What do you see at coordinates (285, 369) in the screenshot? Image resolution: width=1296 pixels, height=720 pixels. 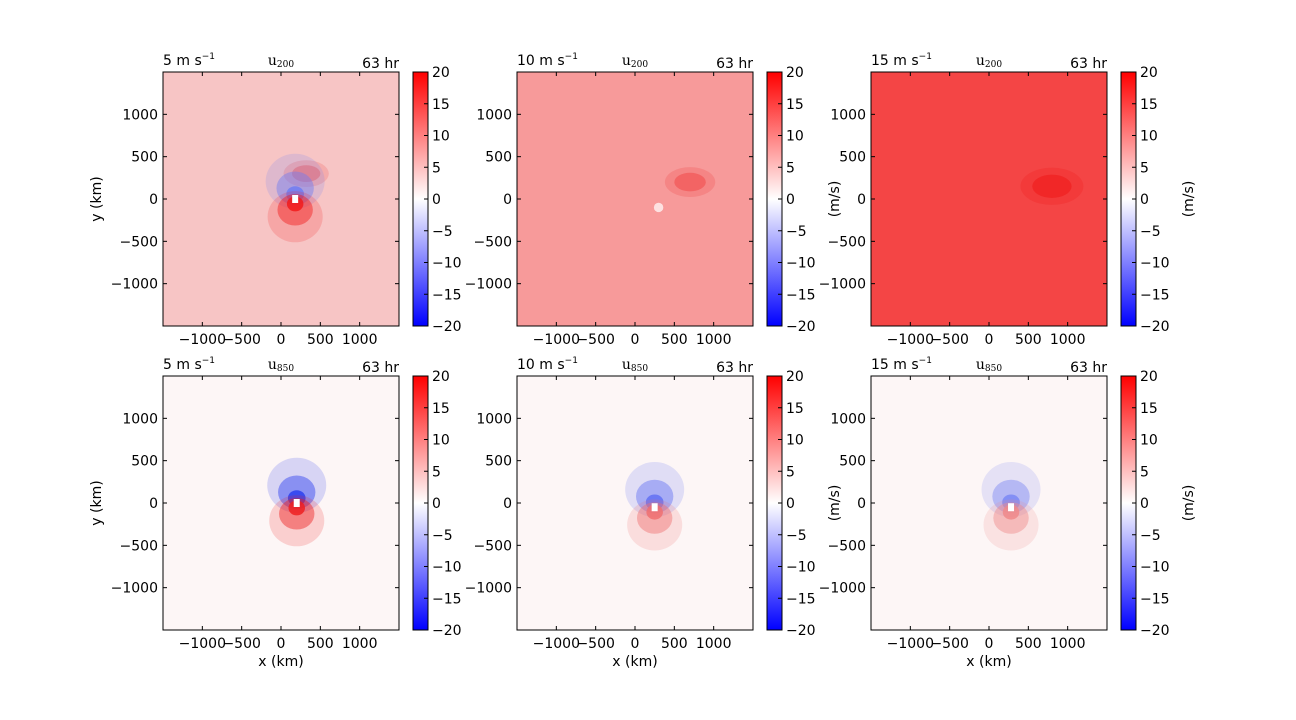 I see `title-center-subscript: 850` at bounding box center [285, 369].